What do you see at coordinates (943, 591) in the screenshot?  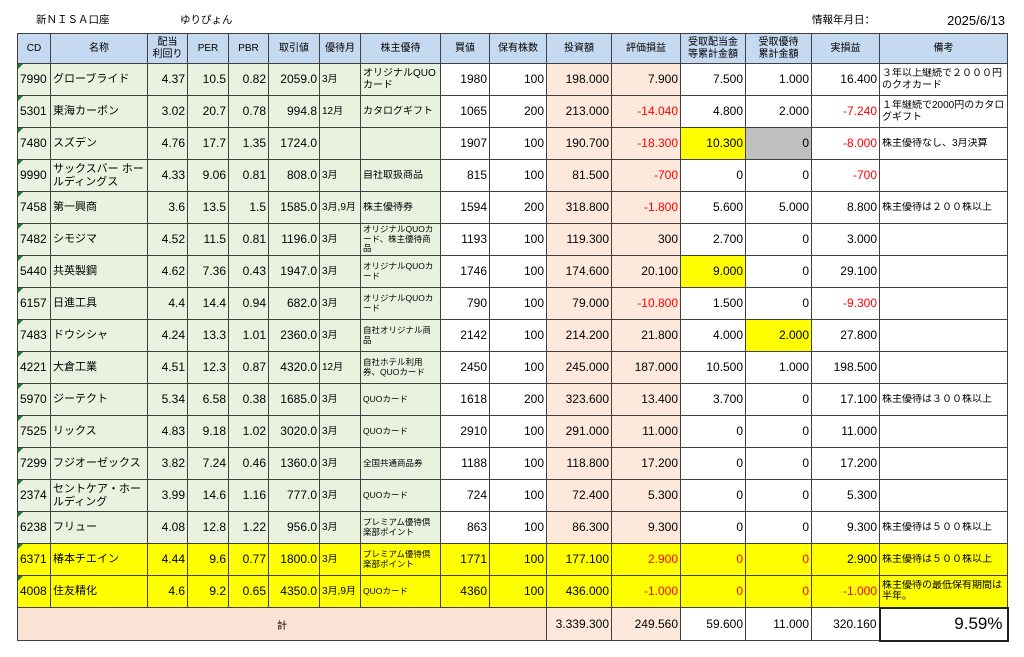 I see `cell-note: 株主優待の最低保有期間は半年。` at bounding box center [943, 591].